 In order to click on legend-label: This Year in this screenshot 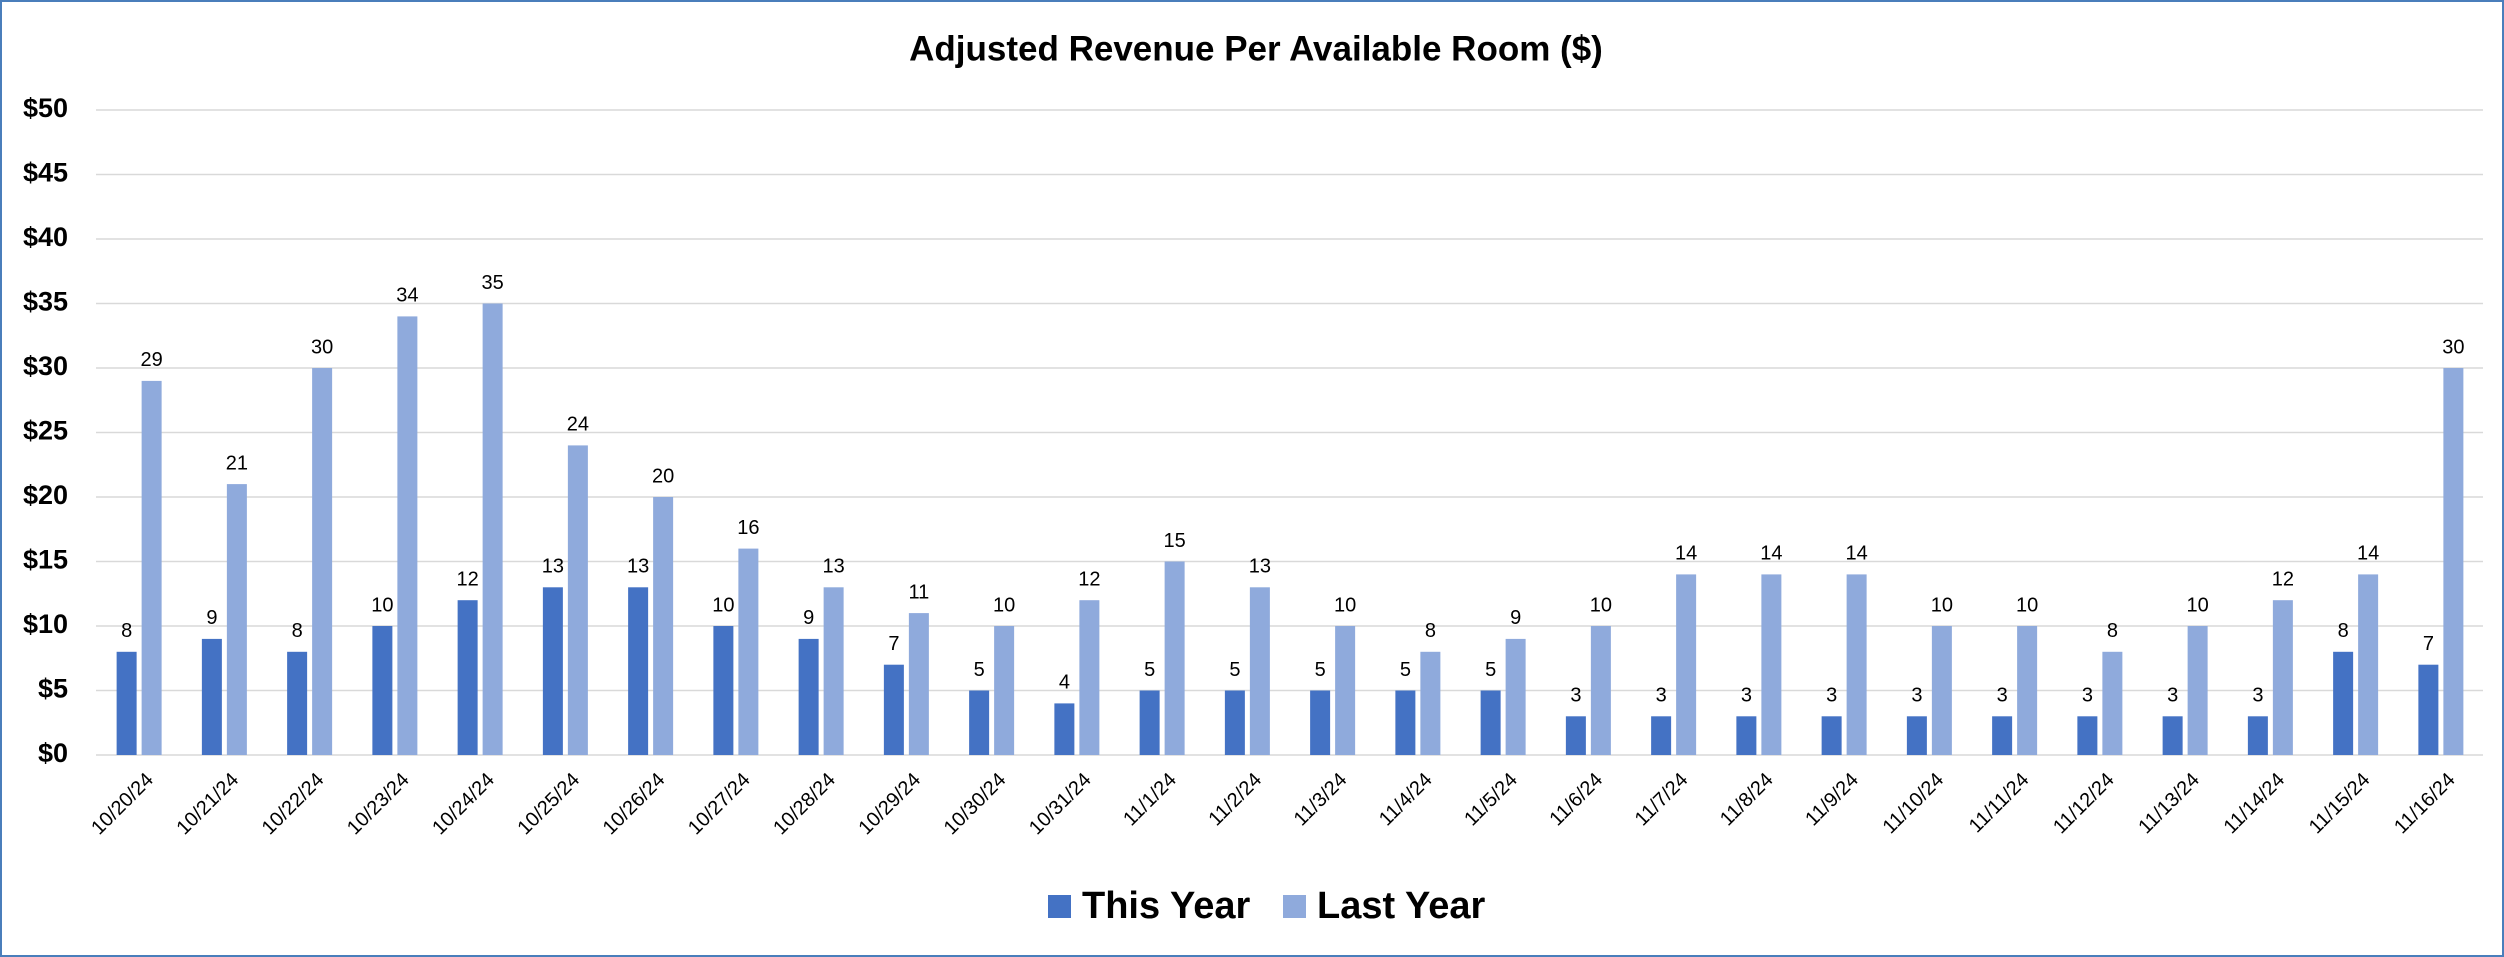, I will do `click(1166, 906)`.